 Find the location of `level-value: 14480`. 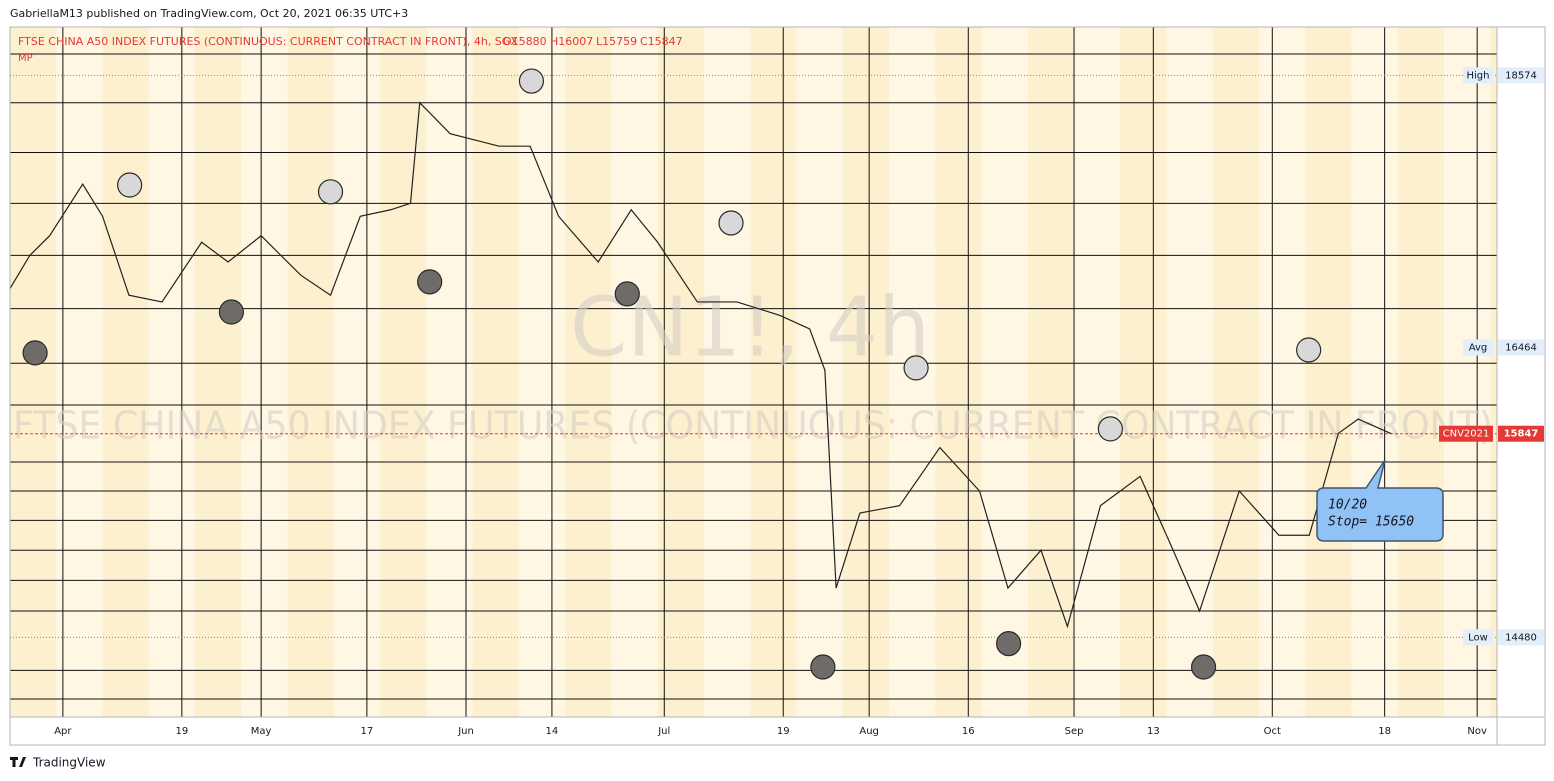

level-value: 14480 is located at coordinates (1521, 637).